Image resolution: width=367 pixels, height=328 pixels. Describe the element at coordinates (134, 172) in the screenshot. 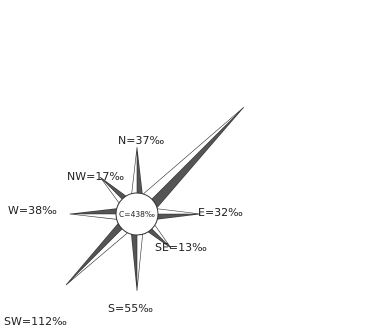

I see `ray-n-light` at that location.